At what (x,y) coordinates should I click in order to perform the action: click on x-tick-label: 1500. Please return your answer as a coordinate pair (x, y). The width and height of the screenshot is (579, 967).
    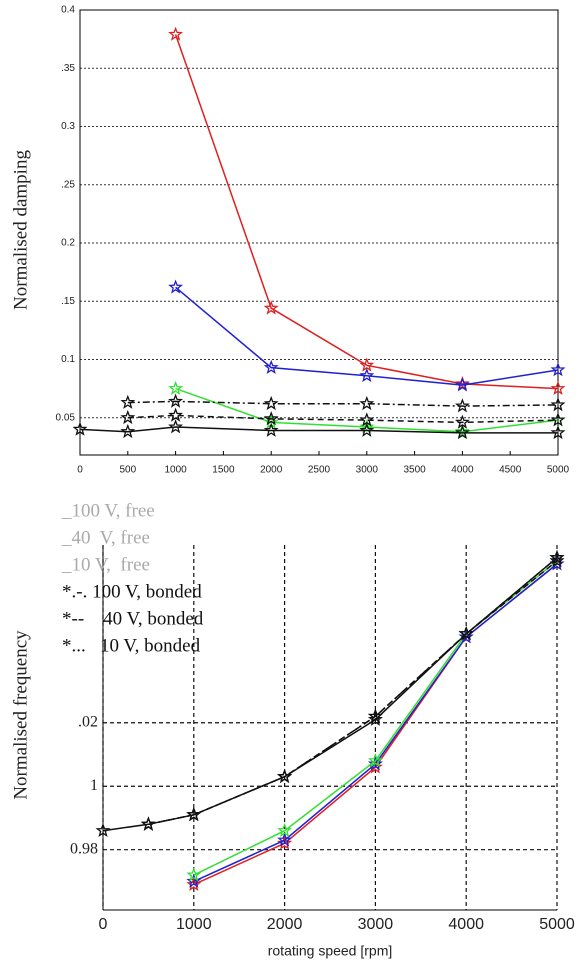
    Looking at the image, I should click on (223, 470).